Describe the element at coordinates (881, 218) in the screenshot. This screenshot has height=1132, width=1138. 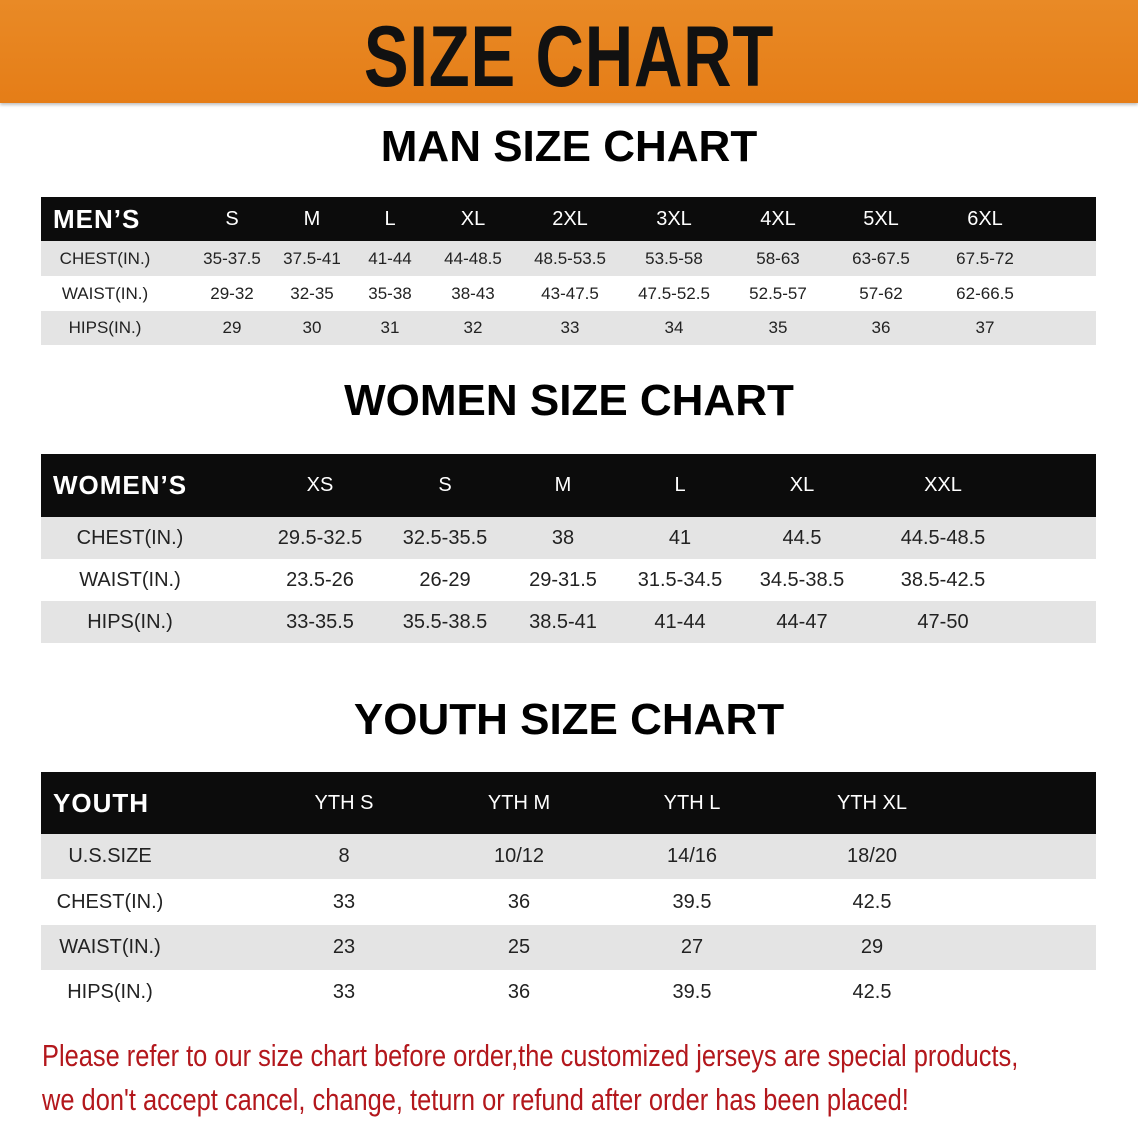
I see `size-header: 5XL` at that location.